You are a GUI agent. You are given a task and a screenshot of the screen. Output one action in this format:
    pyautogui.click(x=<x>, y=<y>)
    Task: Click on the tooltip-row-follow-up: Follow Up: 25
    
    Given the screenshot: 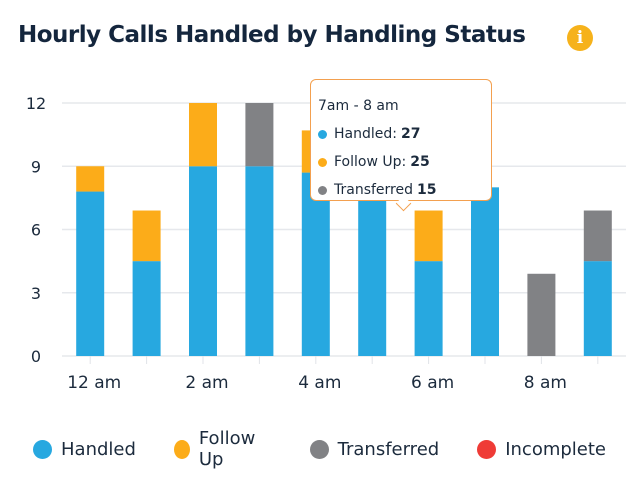 What is the action you would take?
    pyautogui.click(x=404, y=162)
    